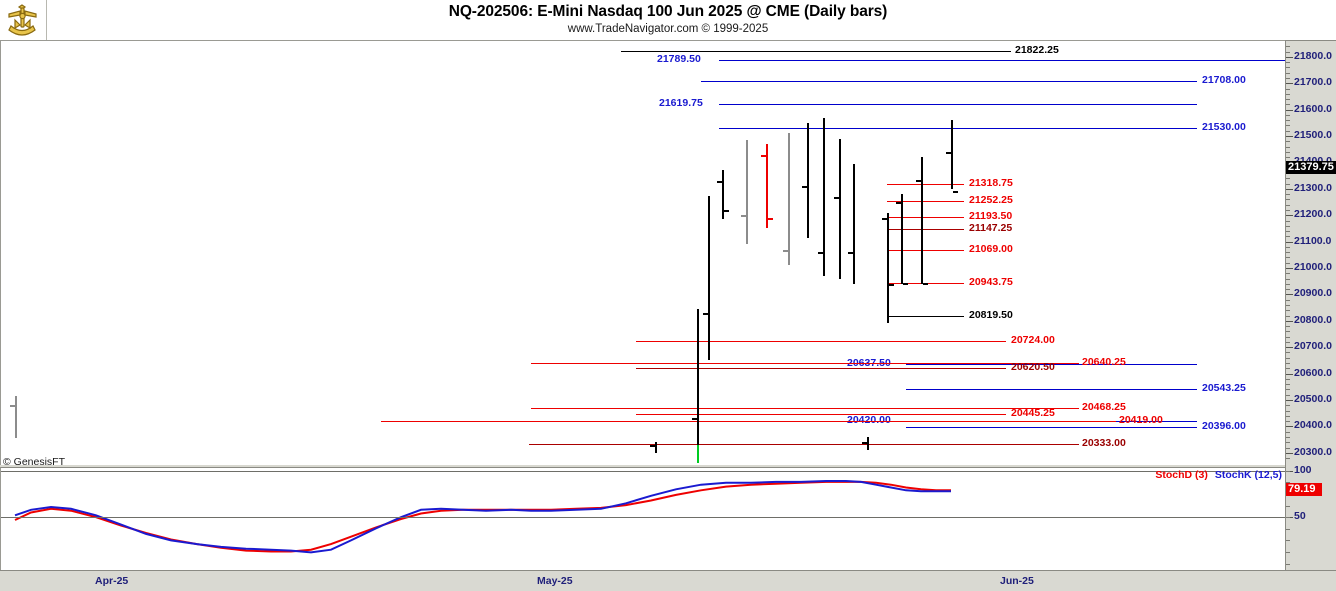 The height and width of the screenshot is (591, 1336). I want to click on stochd-legend-label: StochD (3), so click(1181, 475).